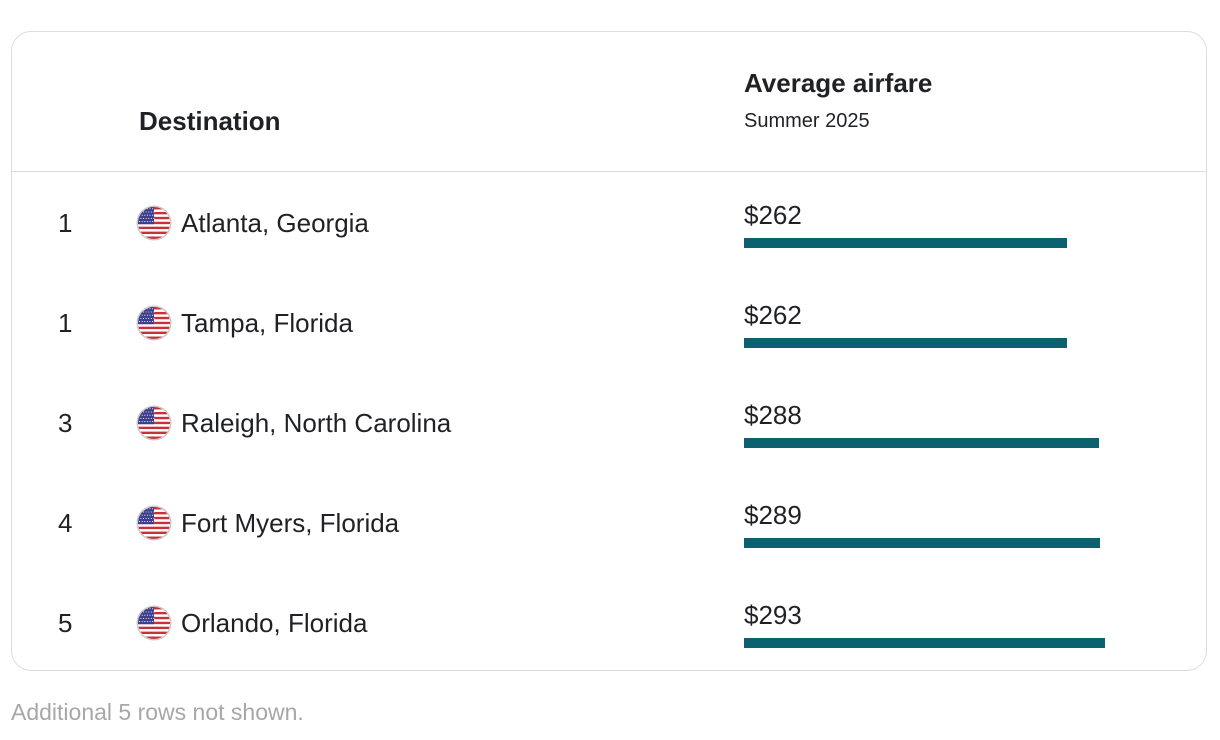 This screenshot has width=1220, height=740. What do you see at coordinates (609, 621) in the screenshot?
I see `table-row: 5 Orlando, Florida $293` at bounding box center [609, 621].